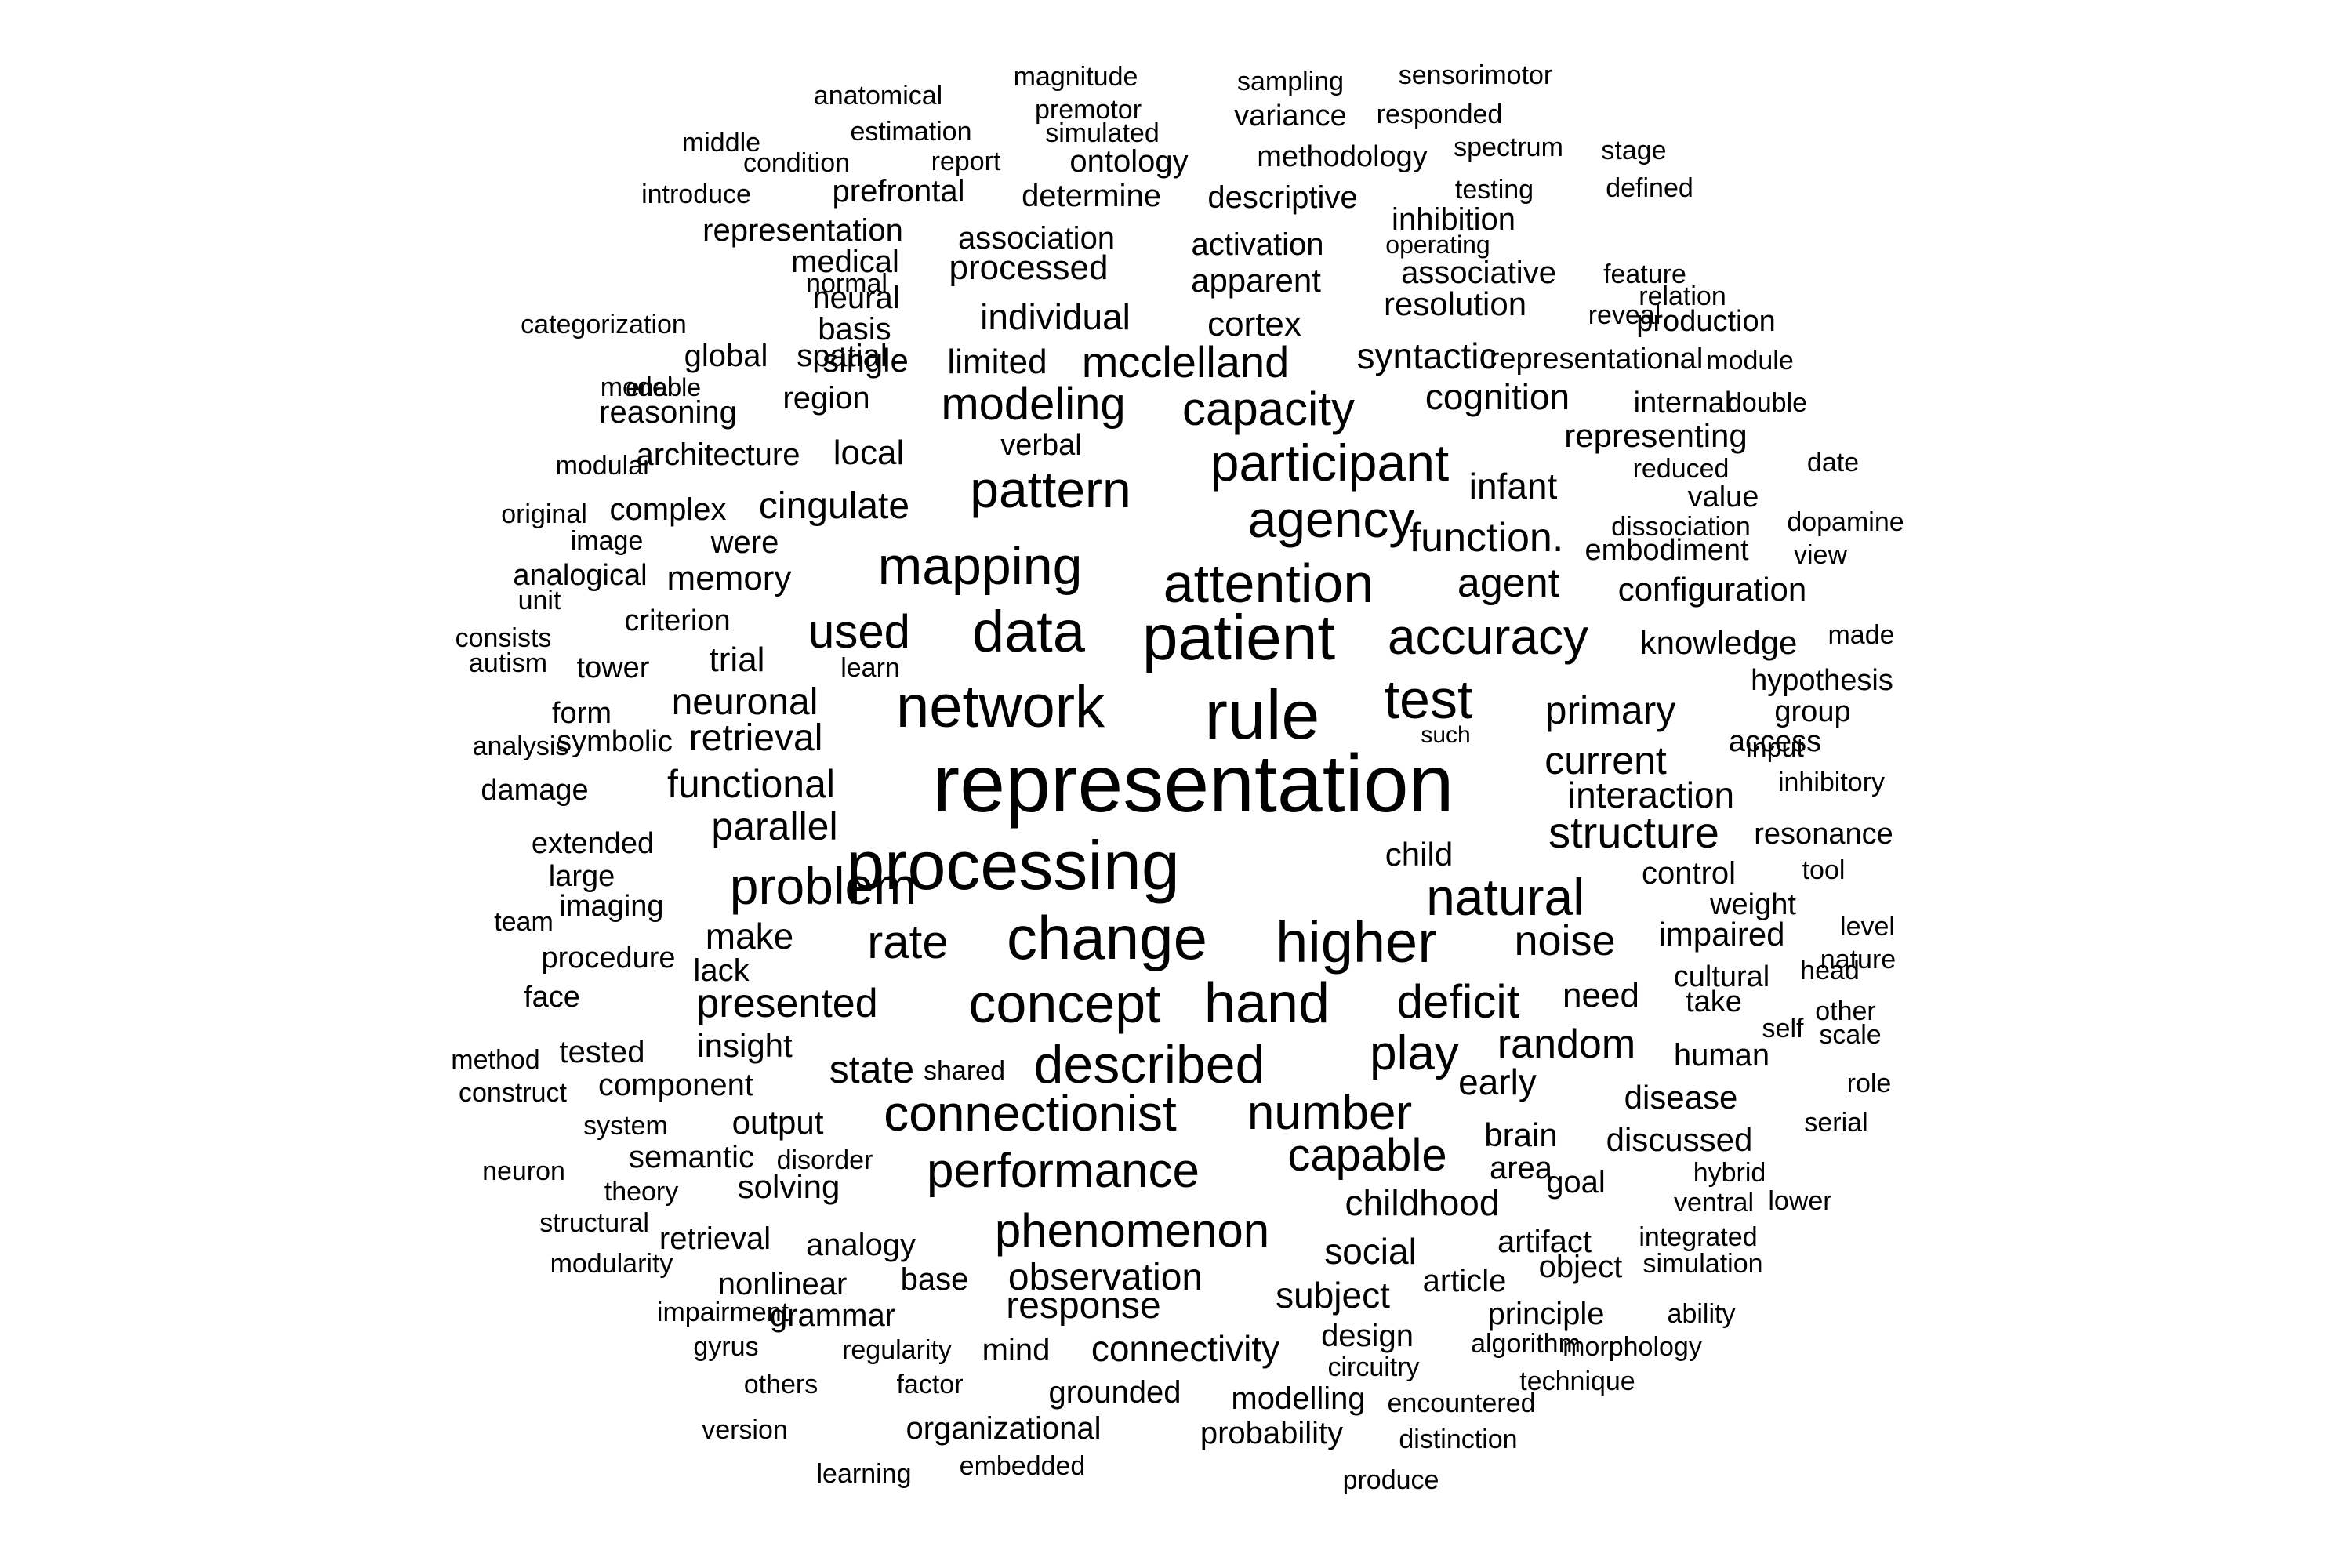 The image size is (2352, 1568). Describe the element at coordinates (715, 1238) in the screenshot. I see `word-retrieval: retrieval` at that location.